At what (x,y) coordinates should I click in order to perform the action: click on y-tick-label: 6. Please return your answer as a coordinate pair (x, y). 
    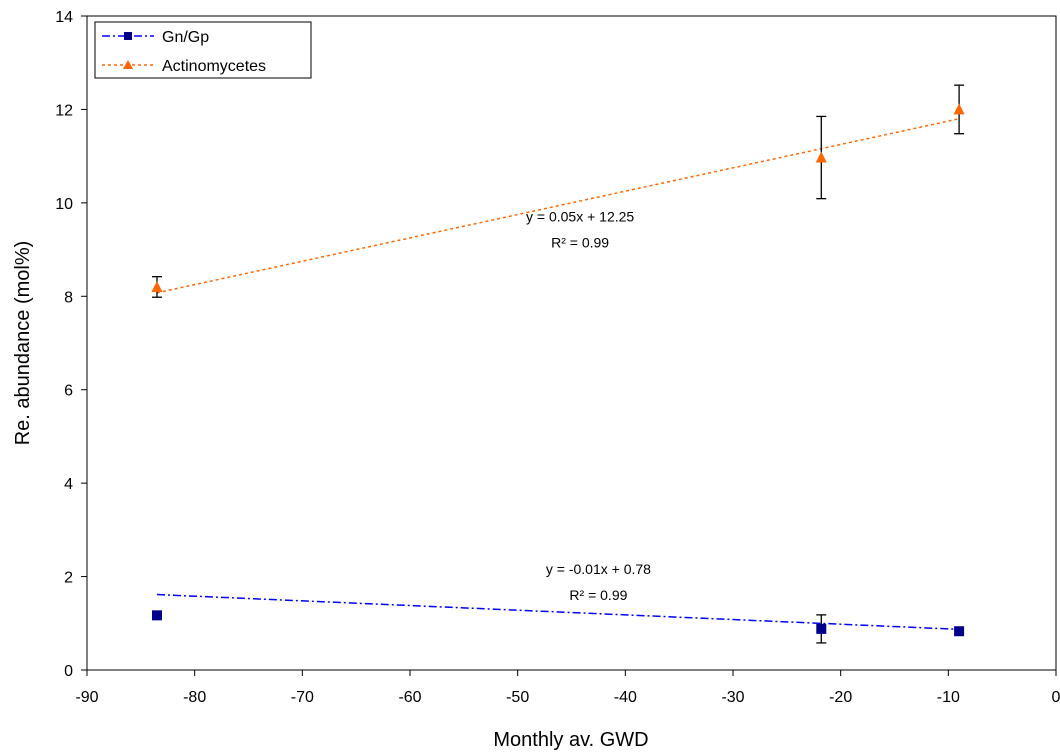
    Looking at the image, I should click on (68, 391).